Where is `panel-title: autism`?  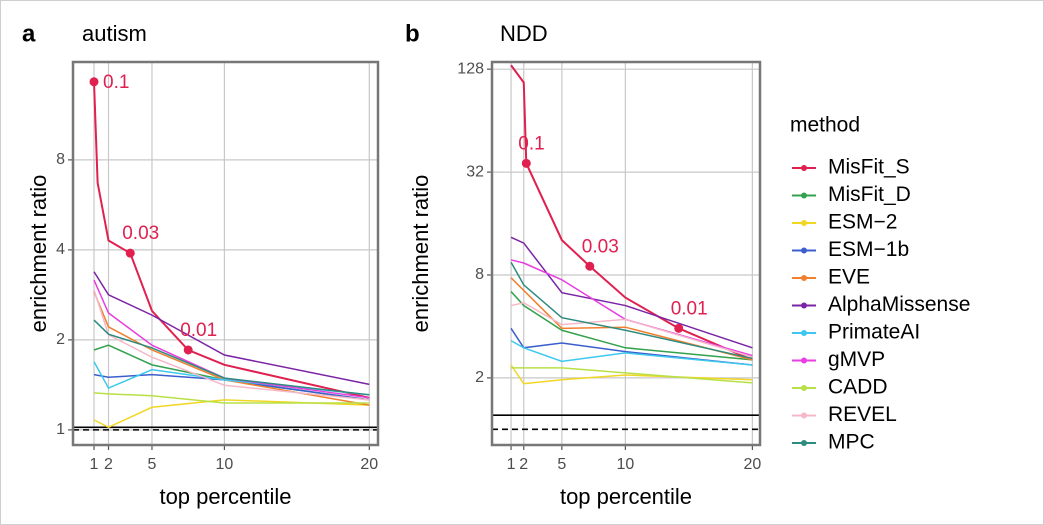 panel-title: autism is located at coordinates (114, 33).